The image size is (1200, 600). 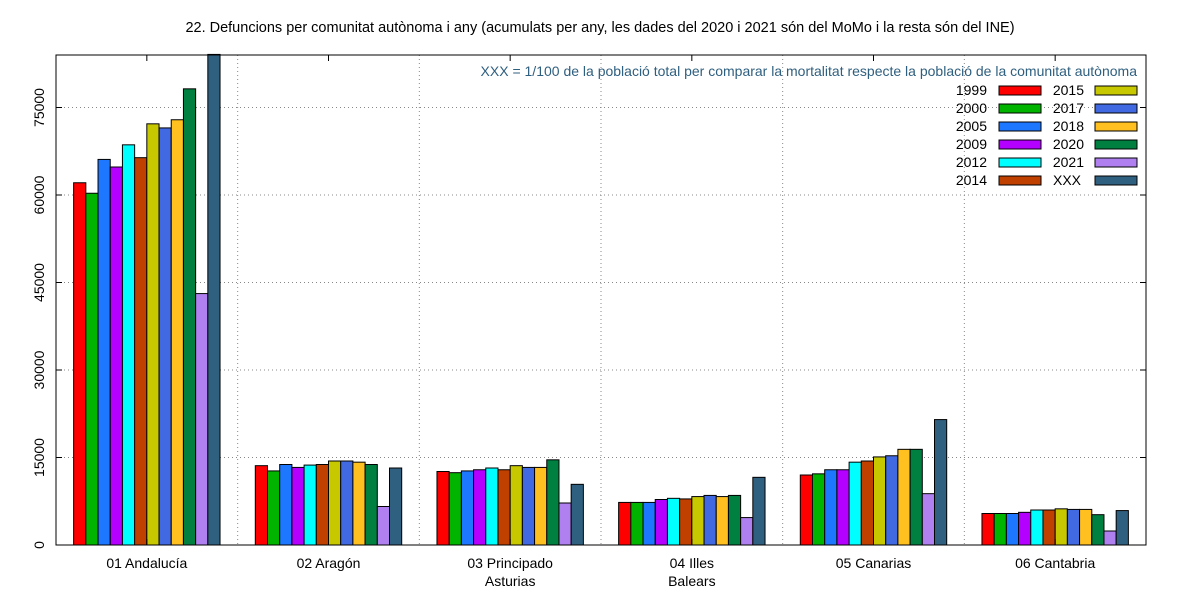 What do you see at coordinates (1067, 180) in the screenshot?
I see `legend-label: XXX` at bounding box center [1067, 180].